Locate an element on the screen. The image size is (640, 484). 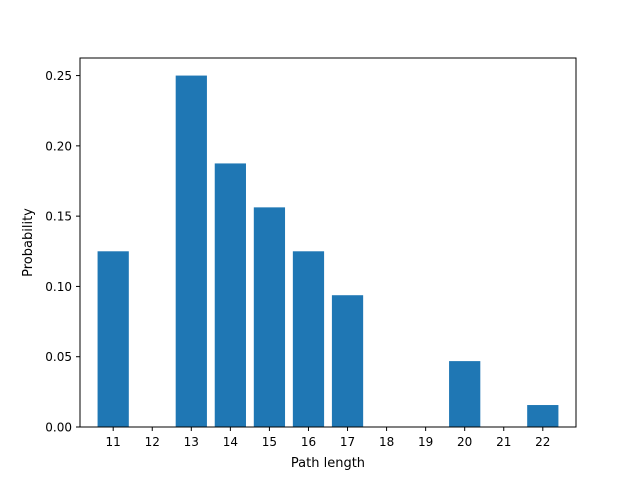
y-tick-label: 0.20 is located at coordinates (58, 146).